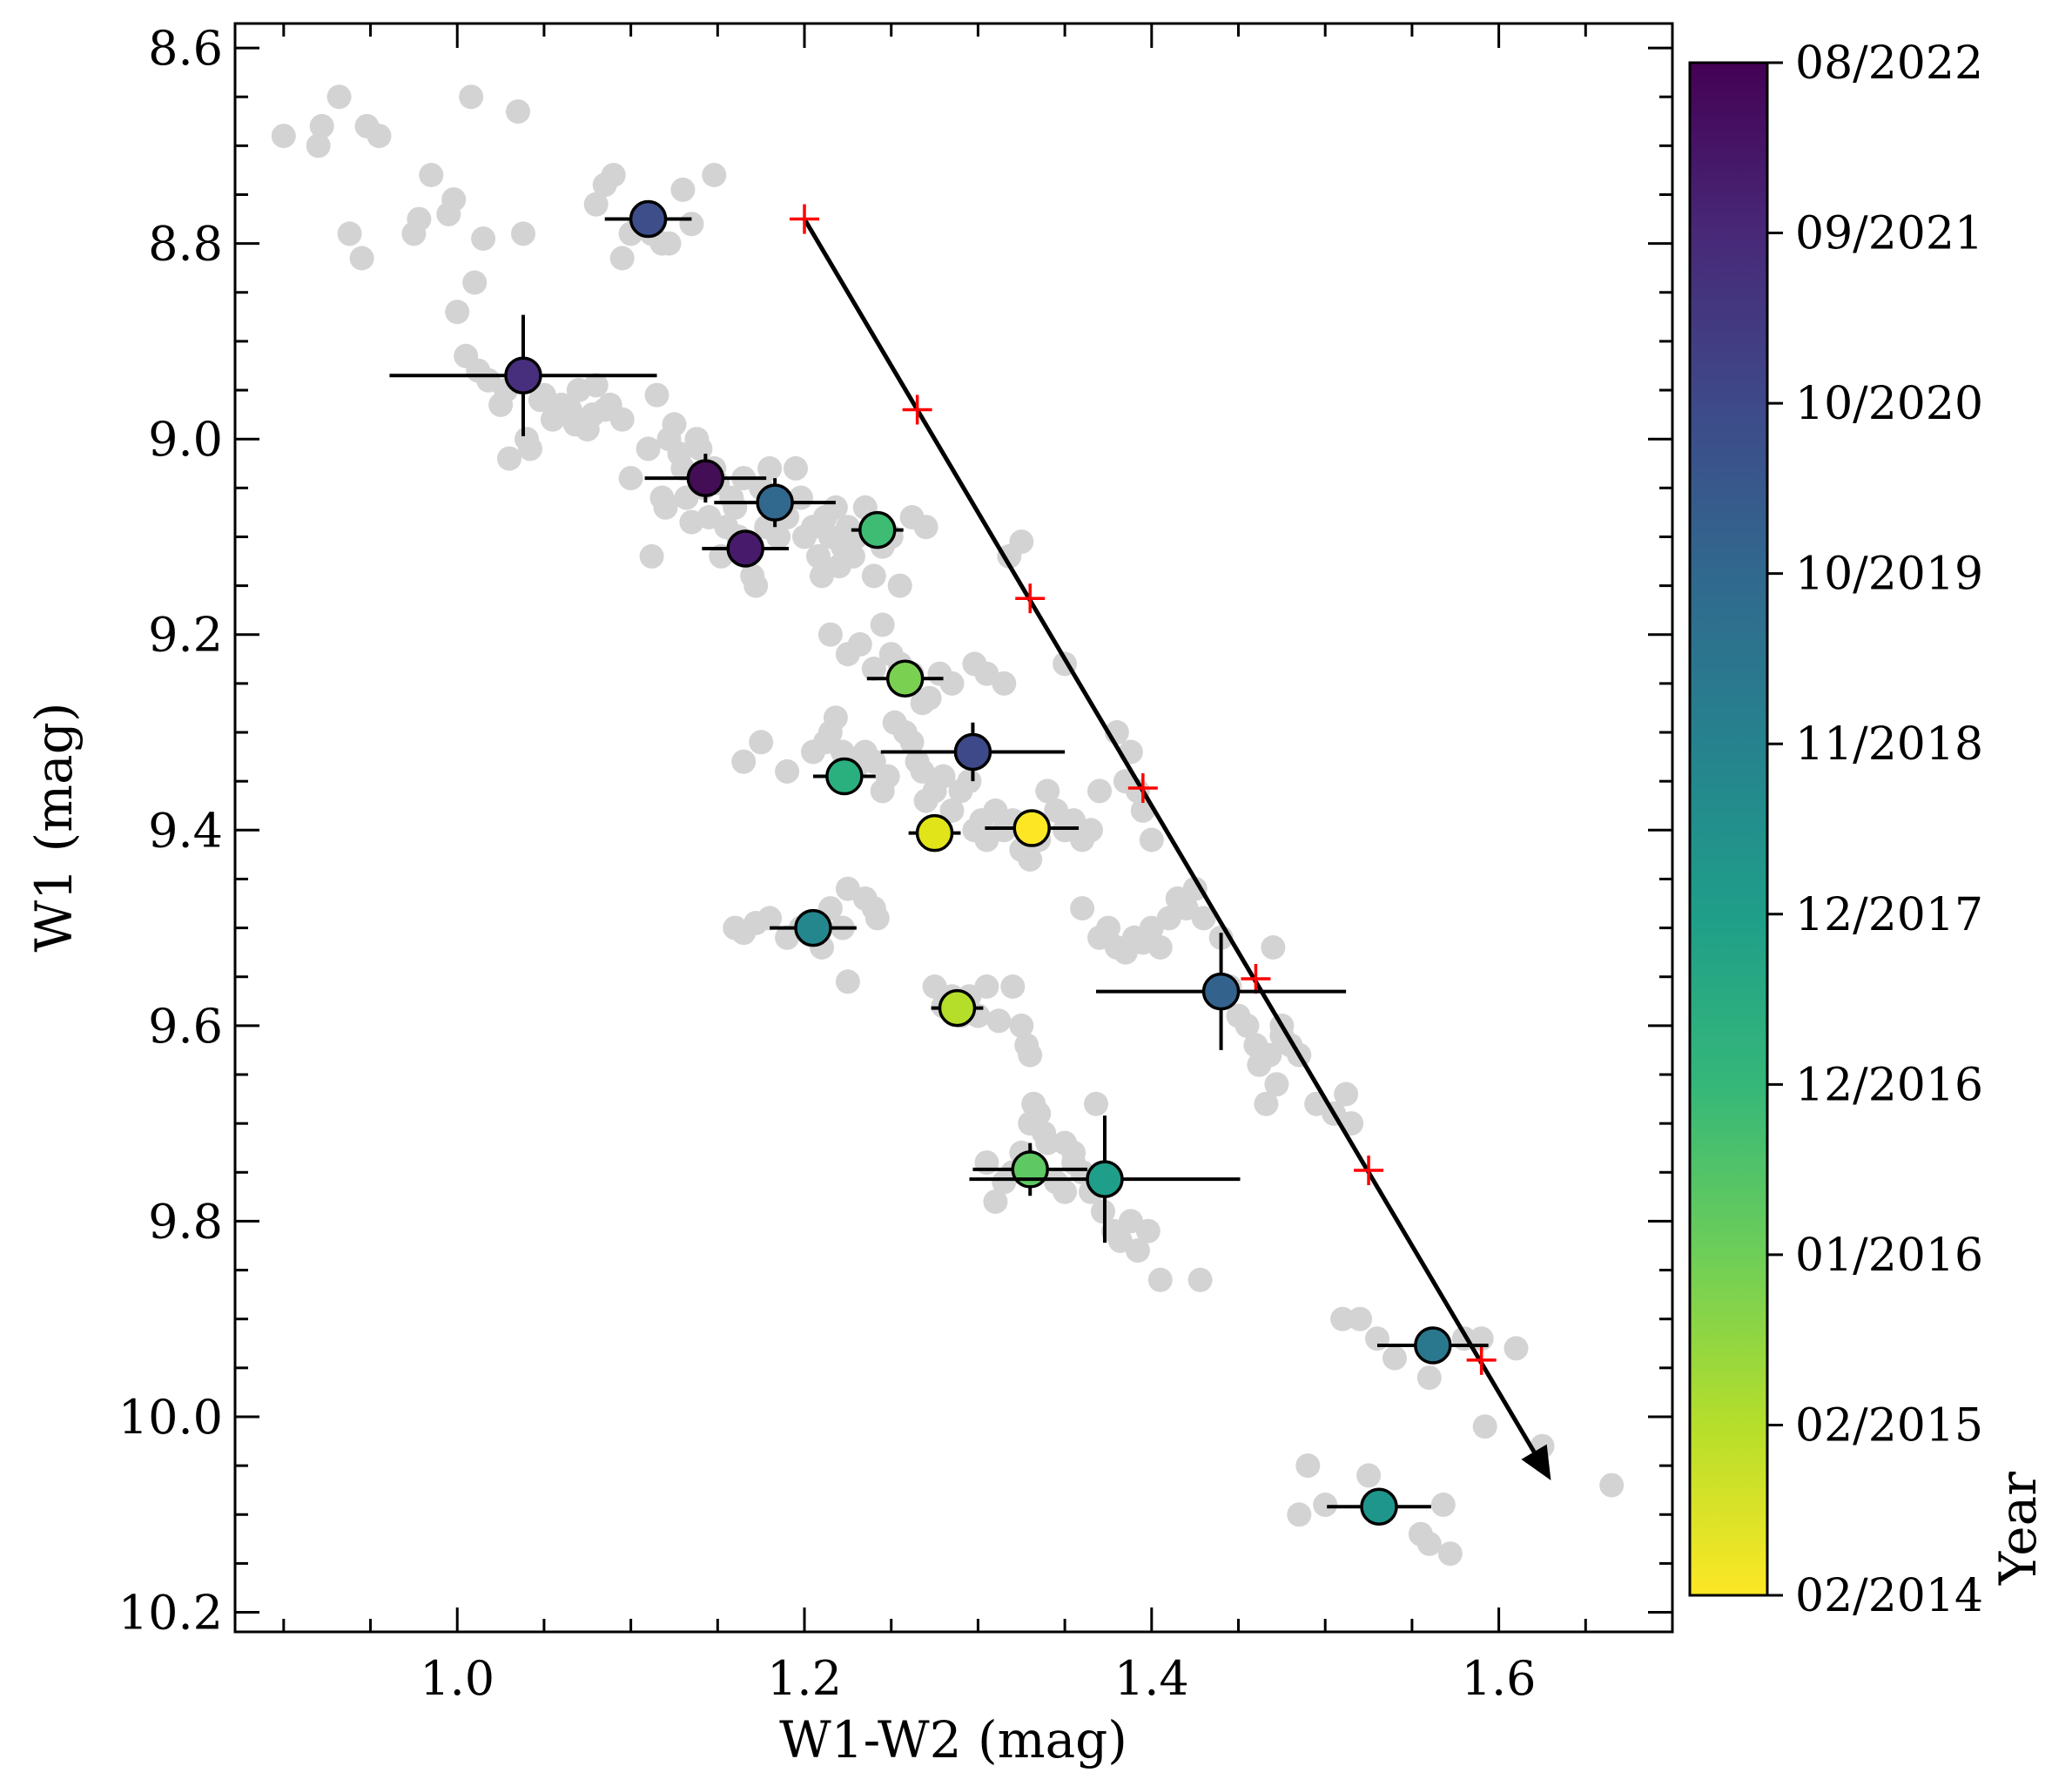  Describe the element at coordinates (185, 244) in the screenshot. I see `y-tick-label: 8.8` at that location.